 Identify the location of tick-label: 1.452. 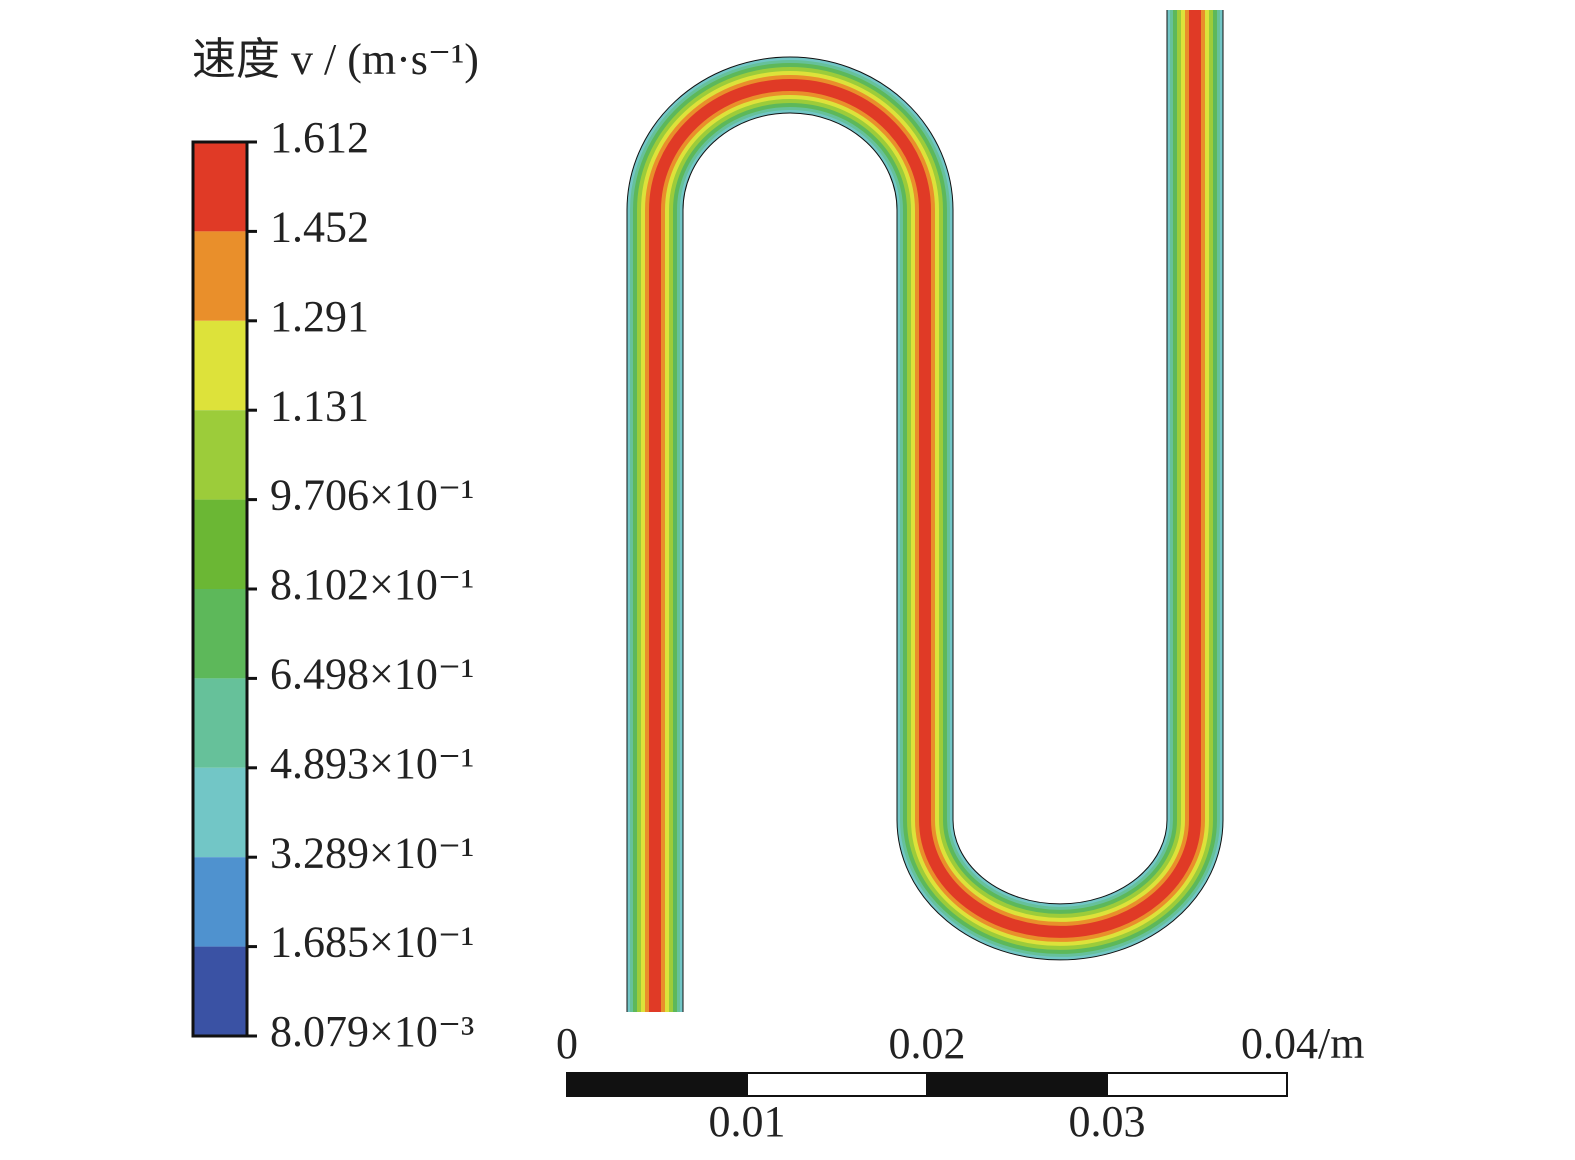
(319, 226).